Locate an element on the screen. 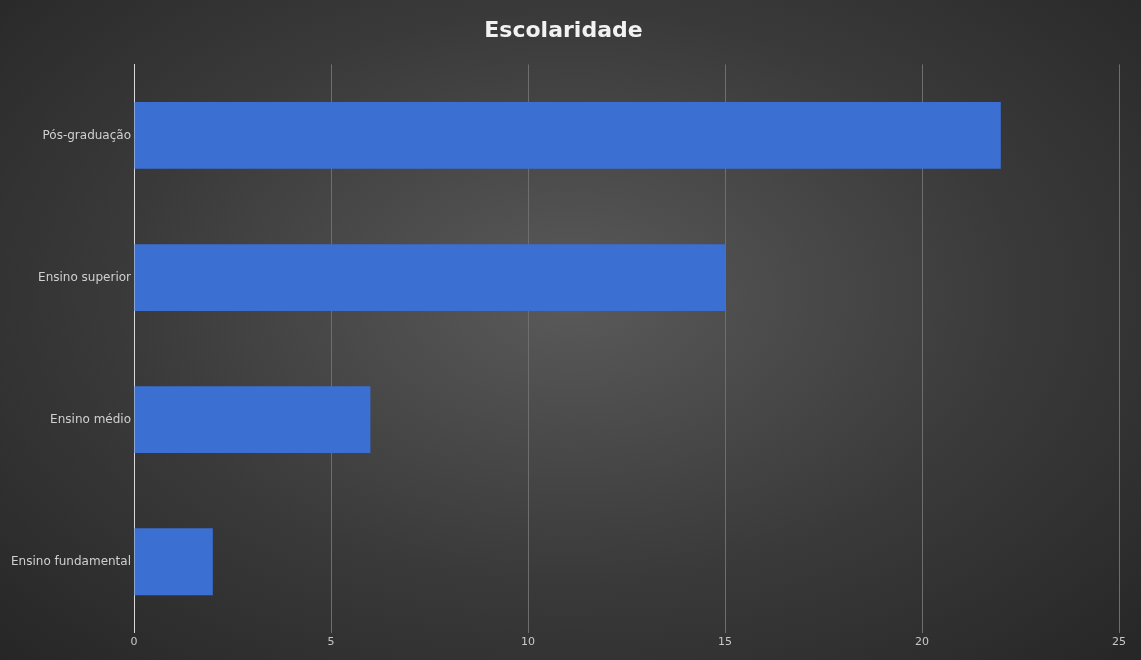 The width and height of the screenshot is (1141, 660). y-tick-label: Pós-graduação is located at coordinates (87, 134).